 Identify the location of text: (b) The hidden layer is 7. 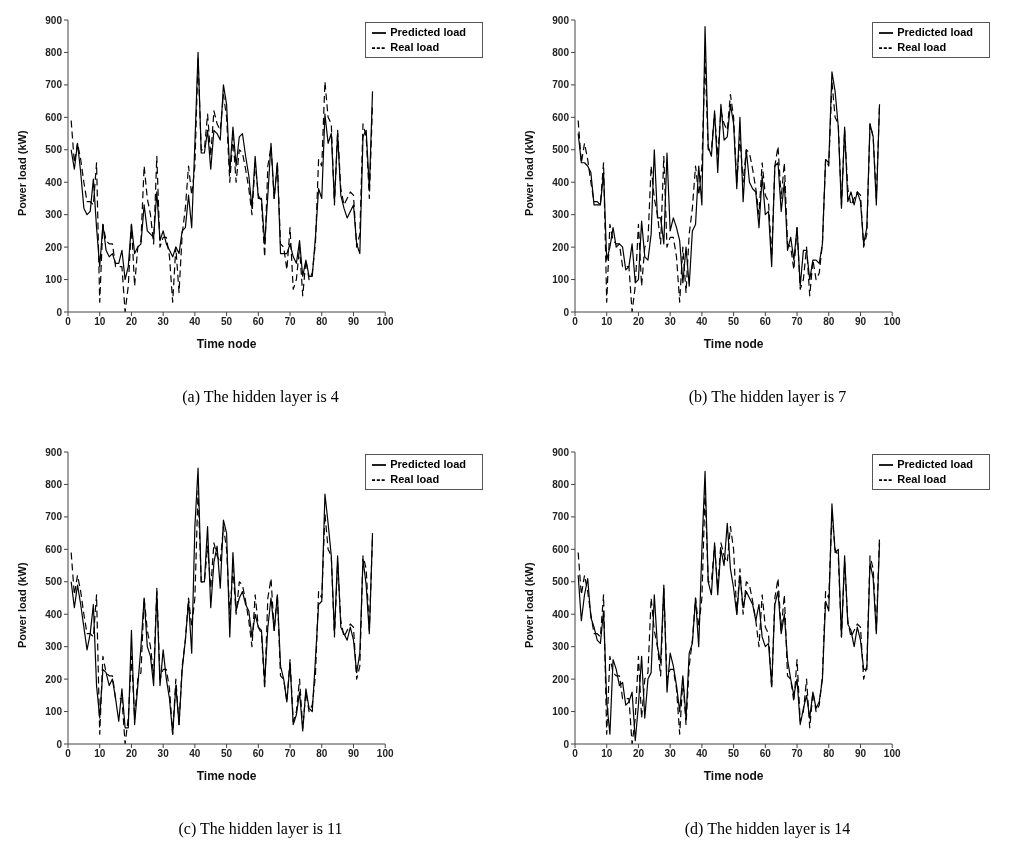
(767, 397).